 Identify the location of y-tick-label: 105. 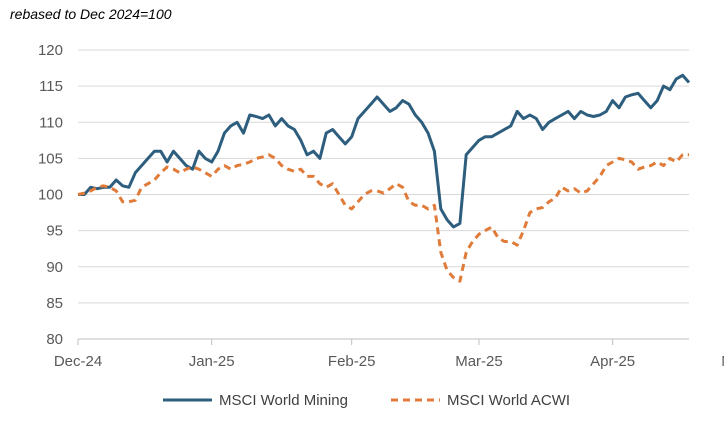
(50, 158).